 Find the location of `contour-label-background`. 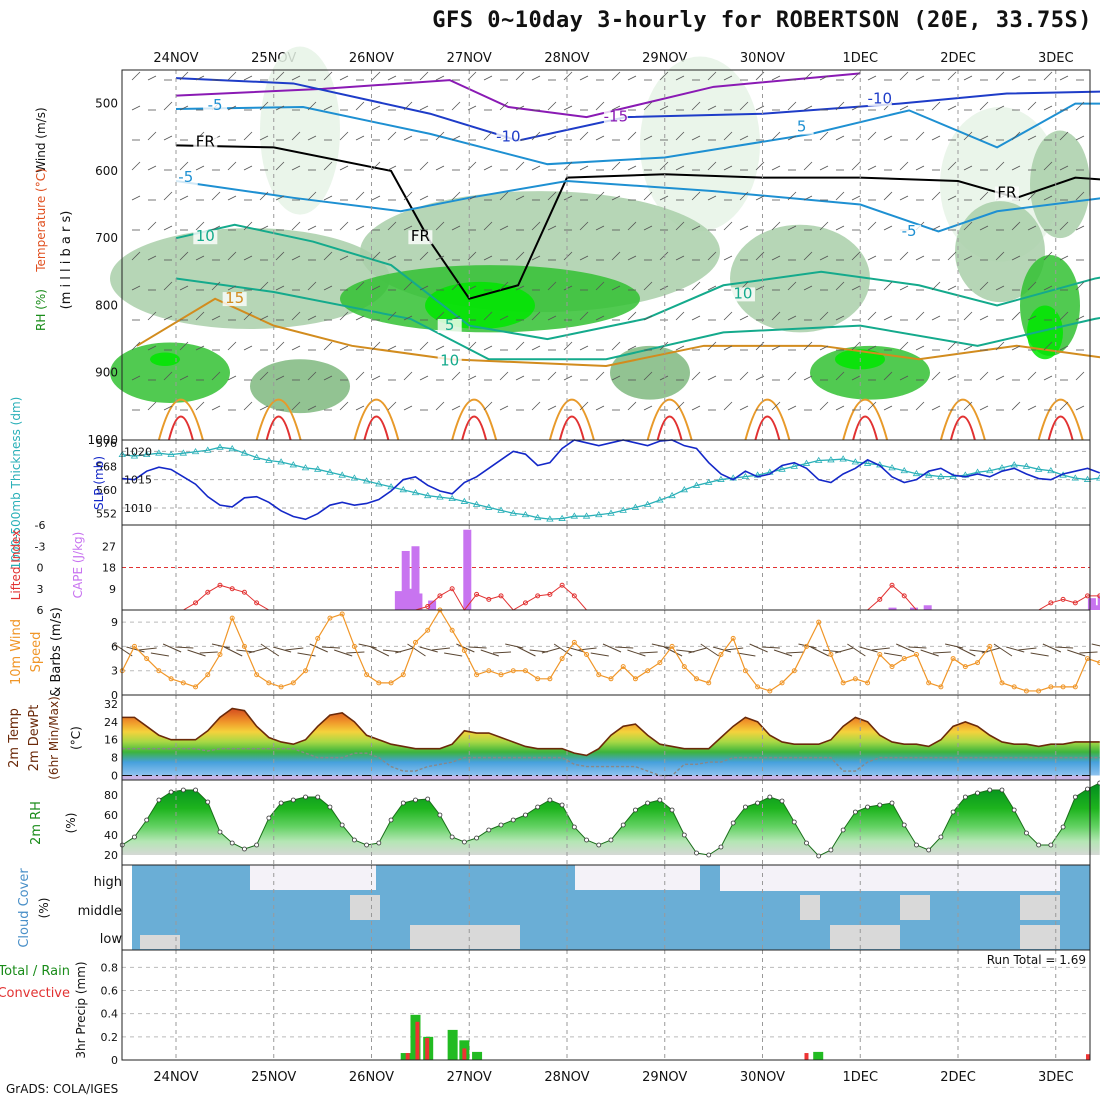

contour-label-background is located at coordinates (420, 237).